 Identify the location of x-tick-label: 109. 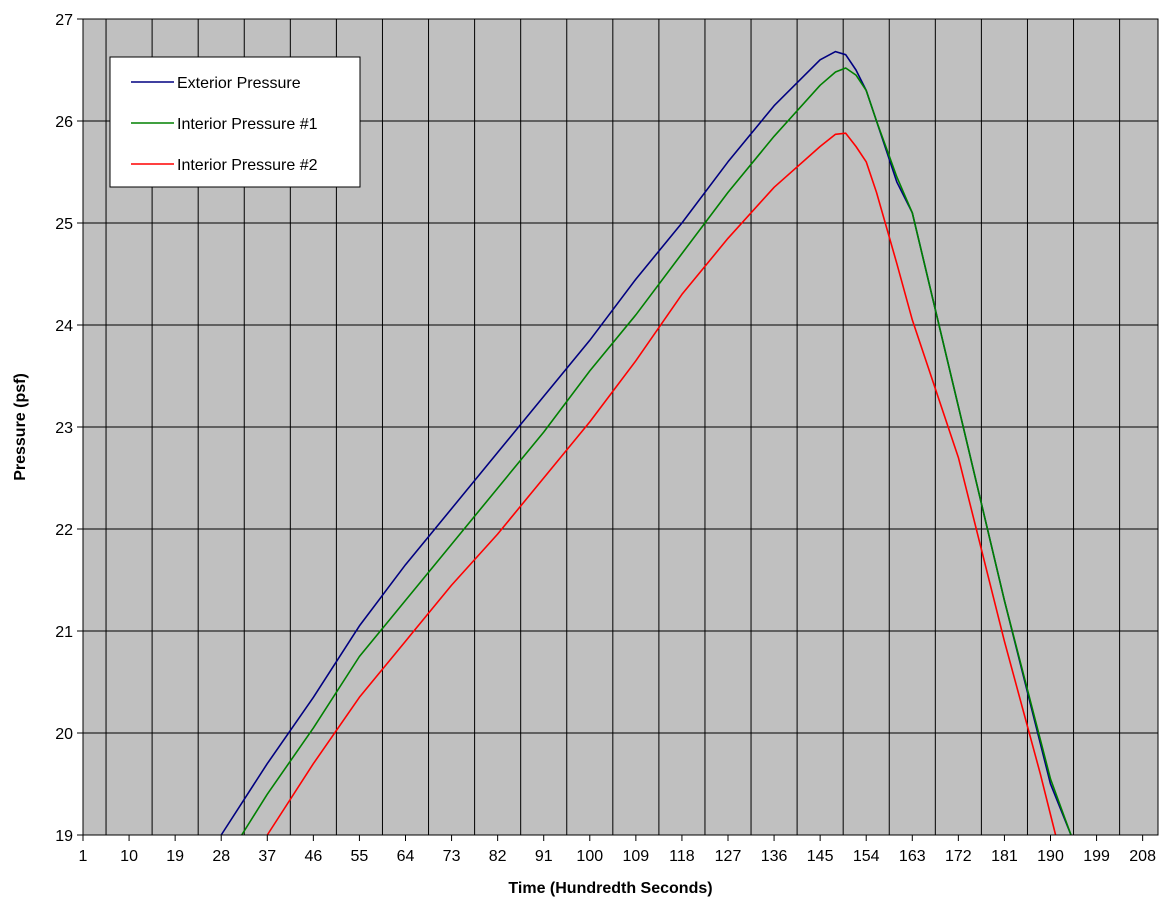
(636, 856).